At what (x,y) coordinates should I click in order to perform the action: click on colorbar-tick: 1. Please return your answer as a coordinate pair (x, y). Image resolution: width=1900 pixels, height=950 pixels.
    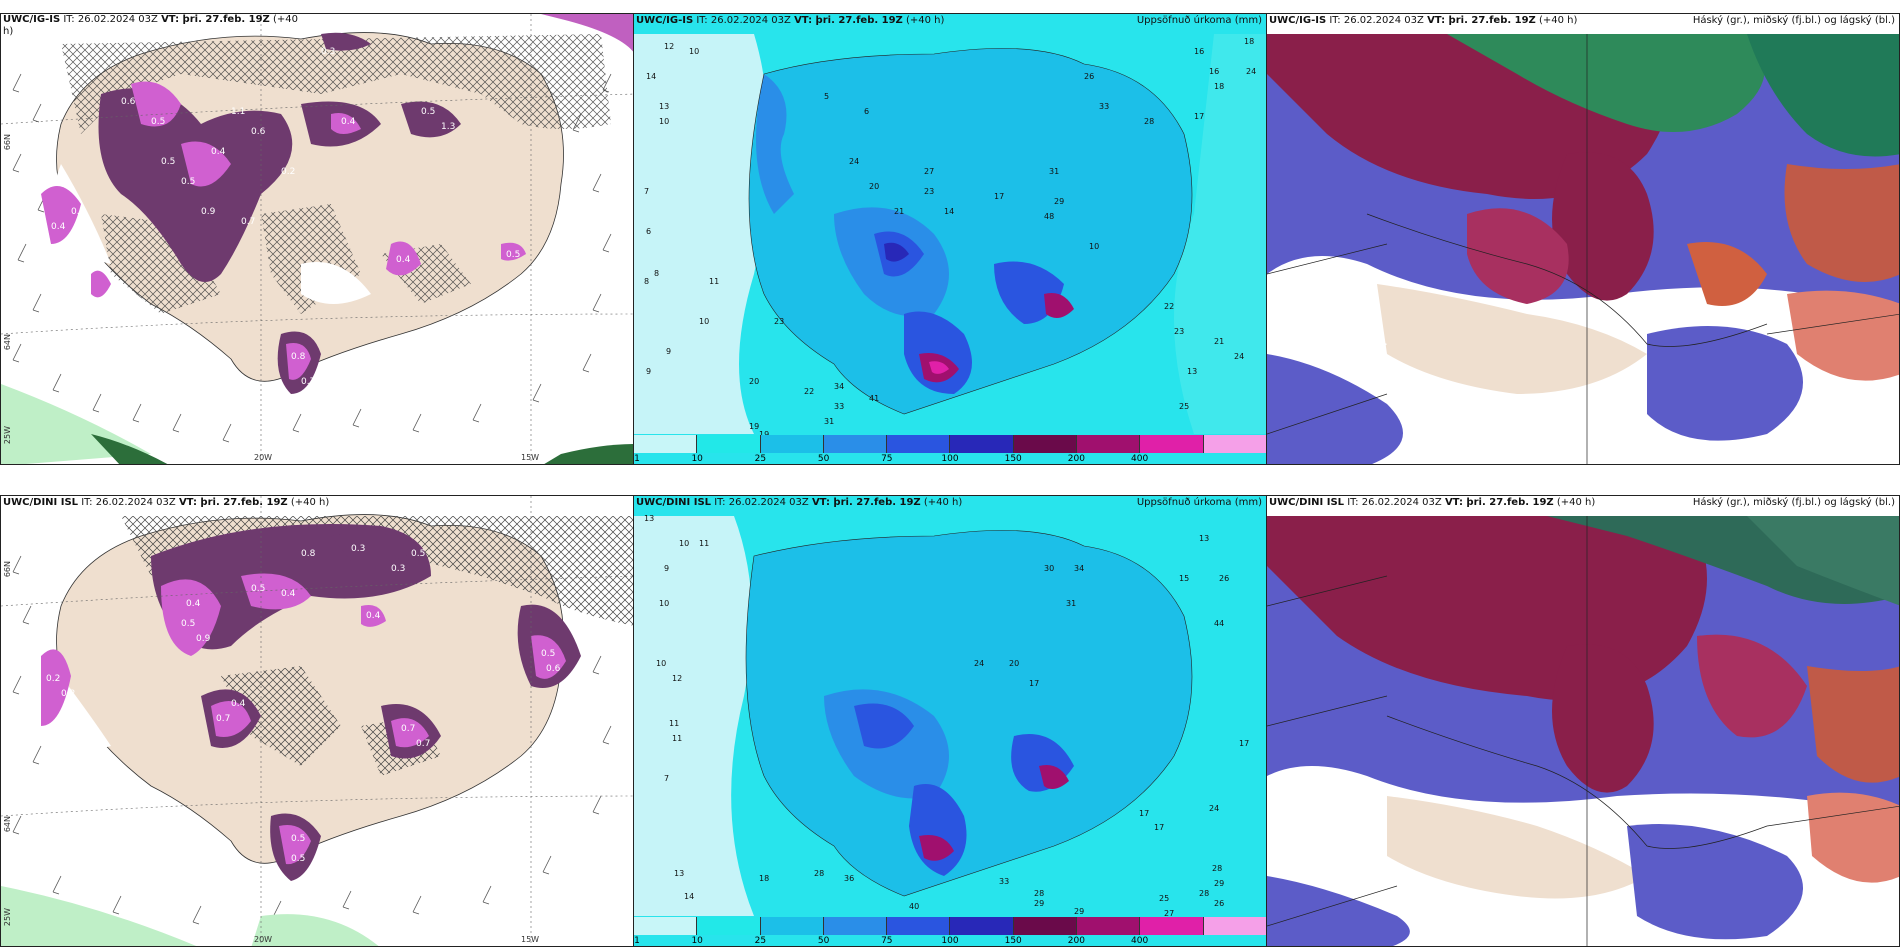
    Looking at the image, I should click on (637, 459).